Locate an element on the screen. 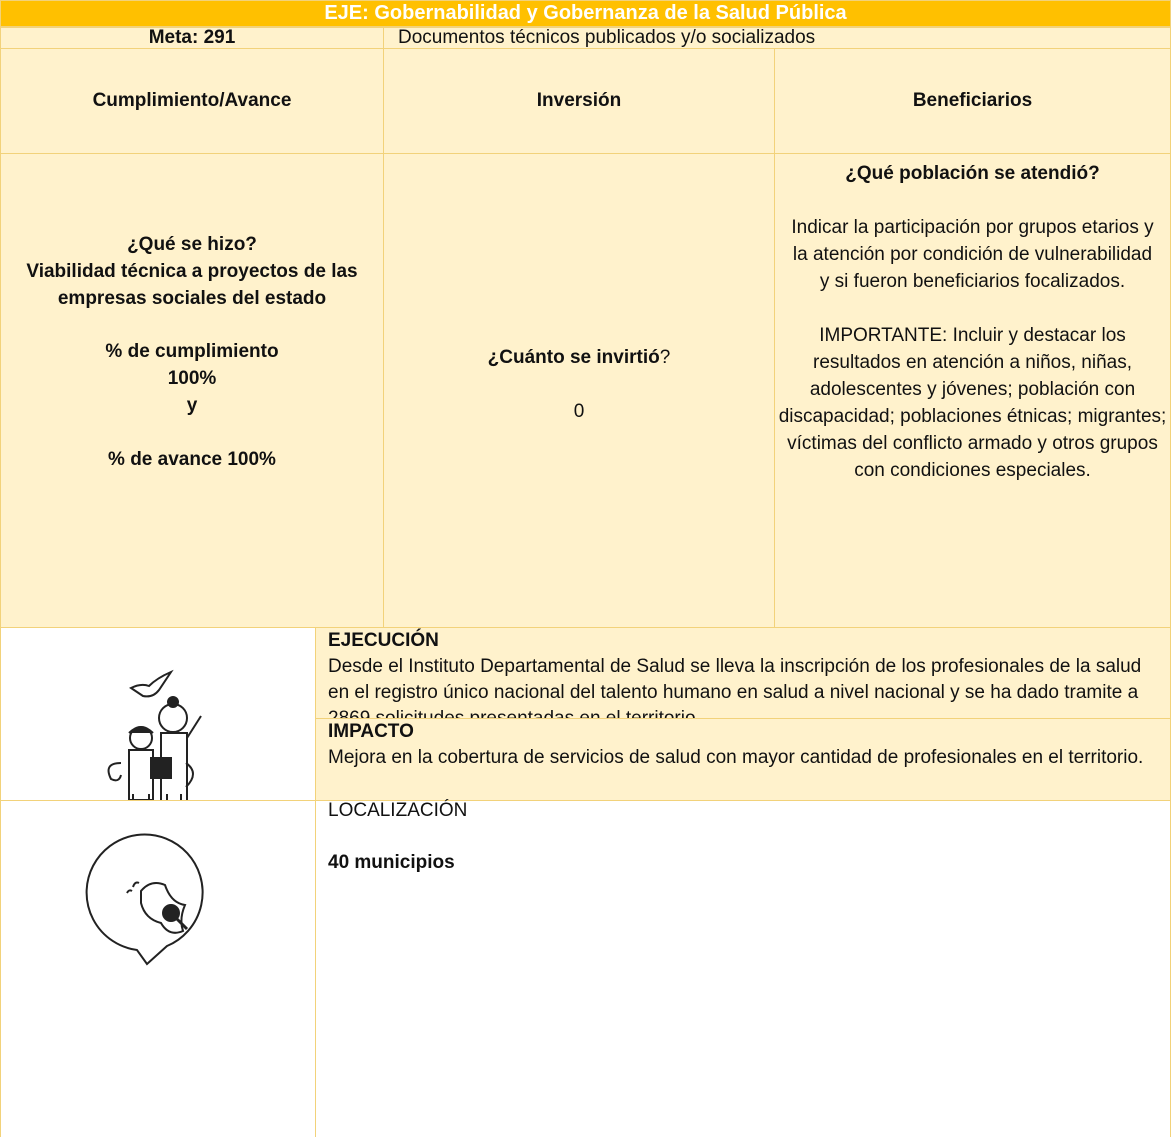 Image resolution: width=1171 pixels, height=1137 pixels. question: ¿Qué población se atendió? is located at coordinates (972, 173).